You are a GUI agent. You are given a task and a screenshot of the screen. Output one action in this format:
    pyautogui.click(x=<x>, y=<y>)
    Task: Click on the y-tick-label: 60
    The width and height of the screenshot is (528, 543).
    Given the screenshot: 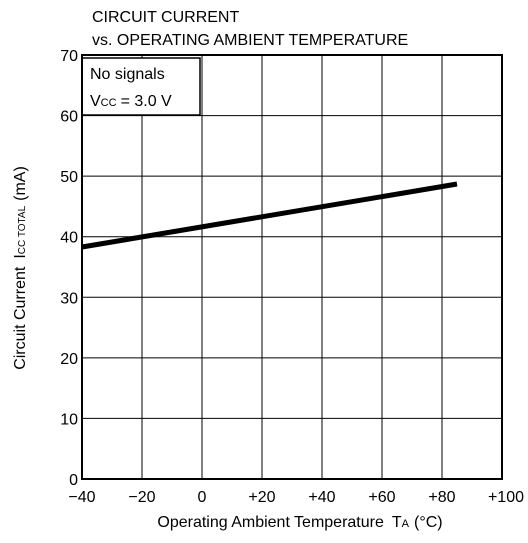 What is the action you would take?
    pyautogui.click(x=69, y=117)
    